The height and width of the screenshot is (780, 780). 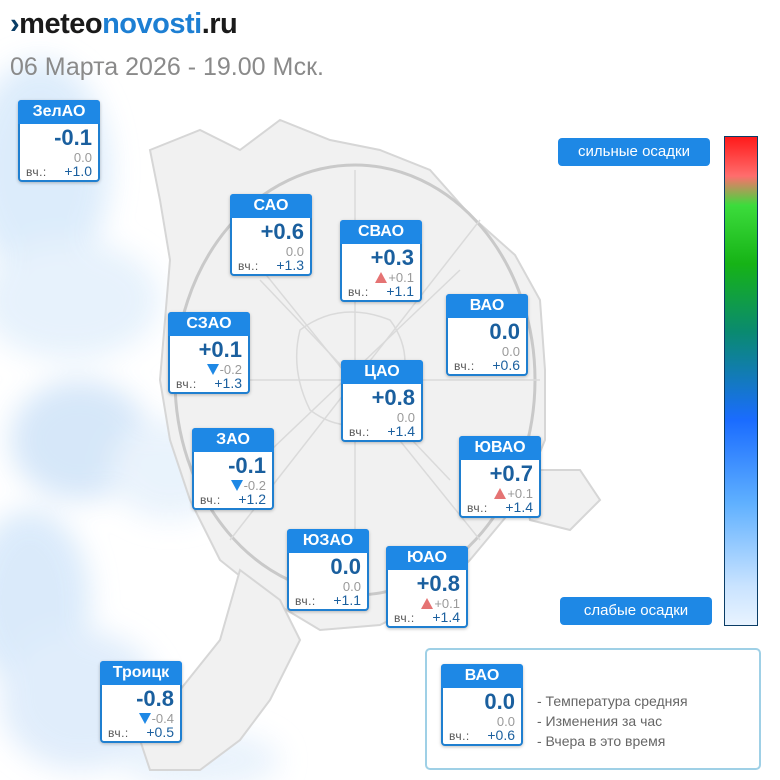 What do you see at coordinates (506, 365) in the screenshot?
I see `district-yesterday: +0.6` at bounding box center [506, 365].